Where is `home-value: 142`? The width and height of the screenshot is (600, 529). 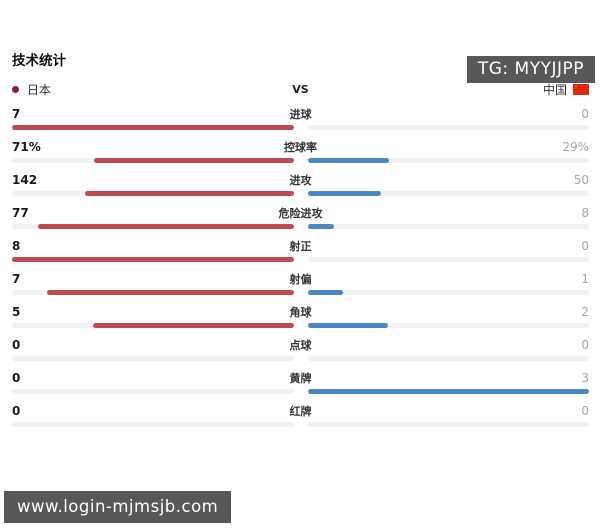
home-value: 142 is located at coordinates (25, 180).